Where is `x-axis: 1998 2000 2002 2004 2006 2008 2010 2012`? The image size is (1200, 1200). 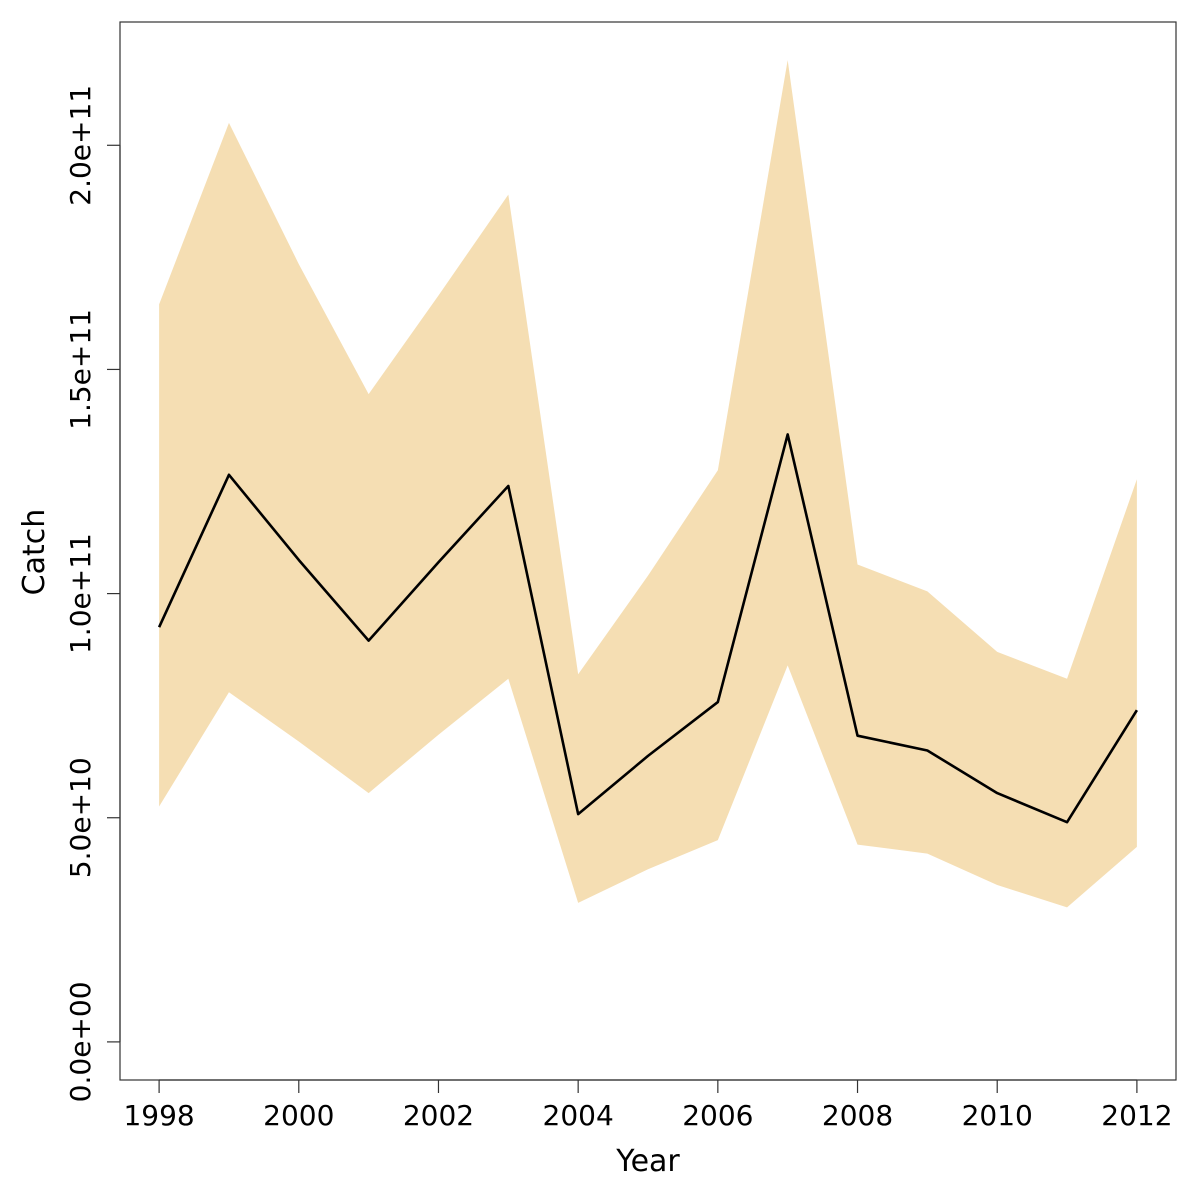 x-axis: 1998 2000 2002 2004 2006 2008 2010 2012 is located at coordinates (648, 1105).